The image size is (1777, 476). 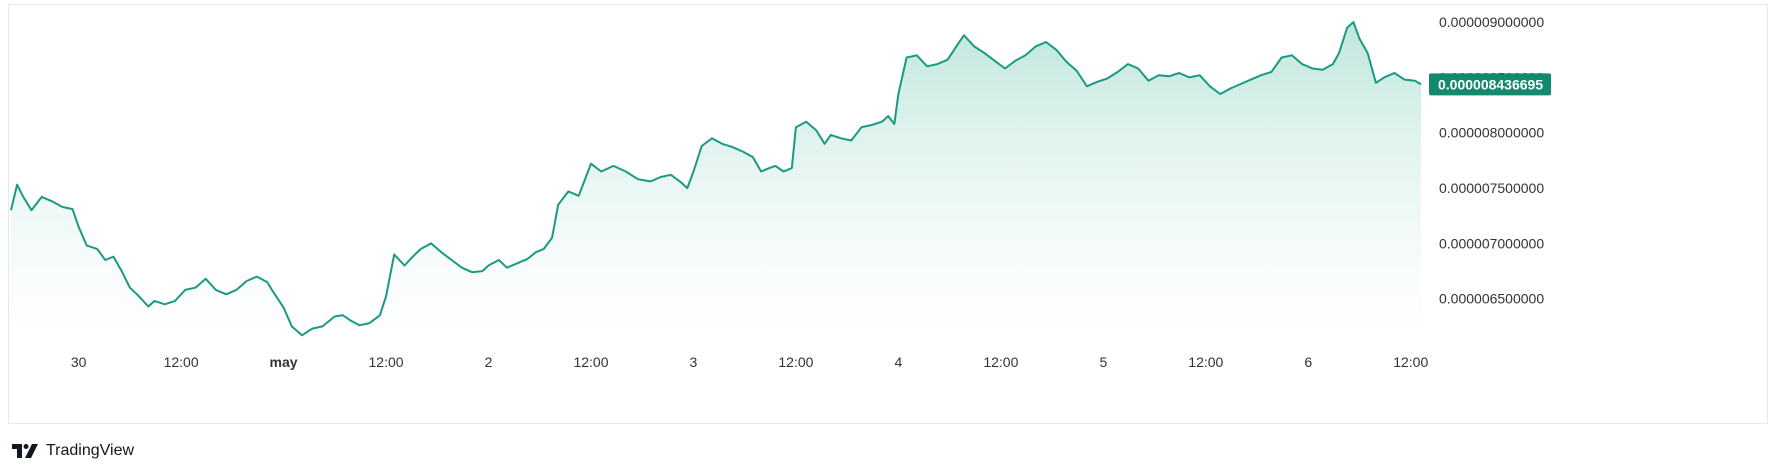 I want to click on x-axis-tick-label: 30, so click(x=79, y=362).